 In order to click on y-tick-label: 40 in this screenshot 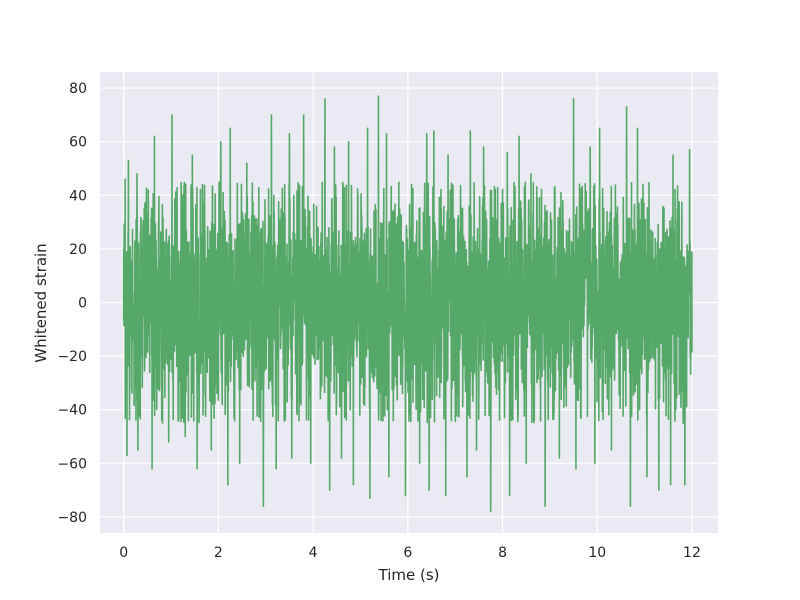, I will do `click(78, 196)`.